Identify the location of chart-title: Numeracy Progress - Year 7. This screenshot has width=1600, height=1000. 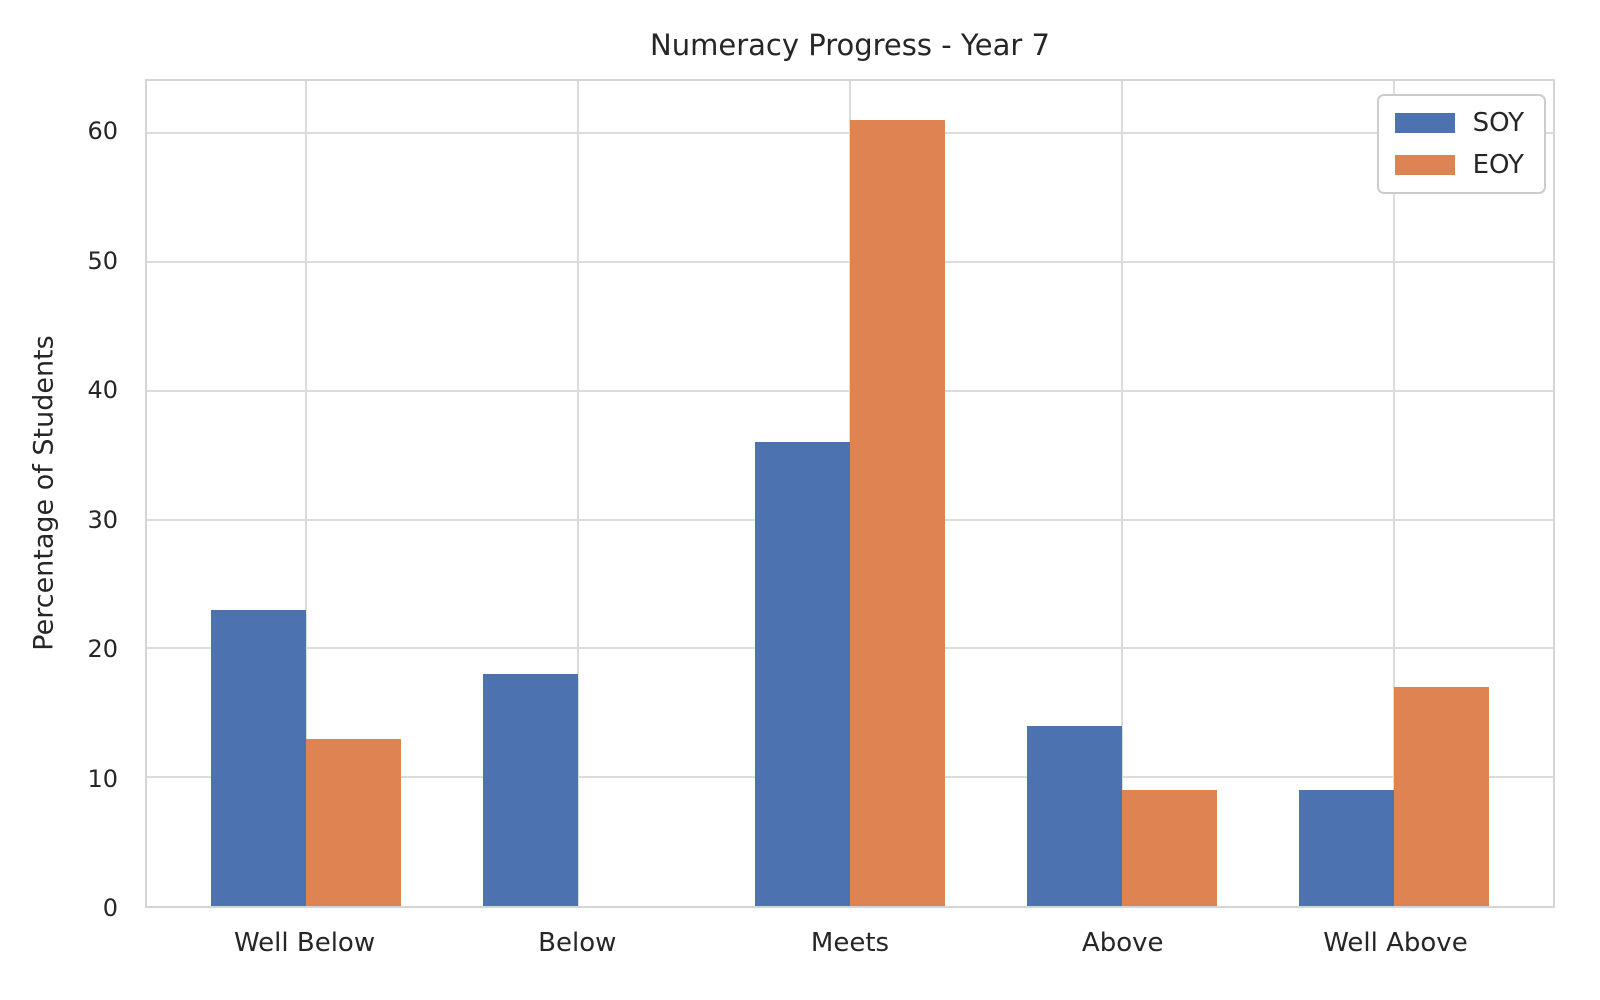
(850, 45).